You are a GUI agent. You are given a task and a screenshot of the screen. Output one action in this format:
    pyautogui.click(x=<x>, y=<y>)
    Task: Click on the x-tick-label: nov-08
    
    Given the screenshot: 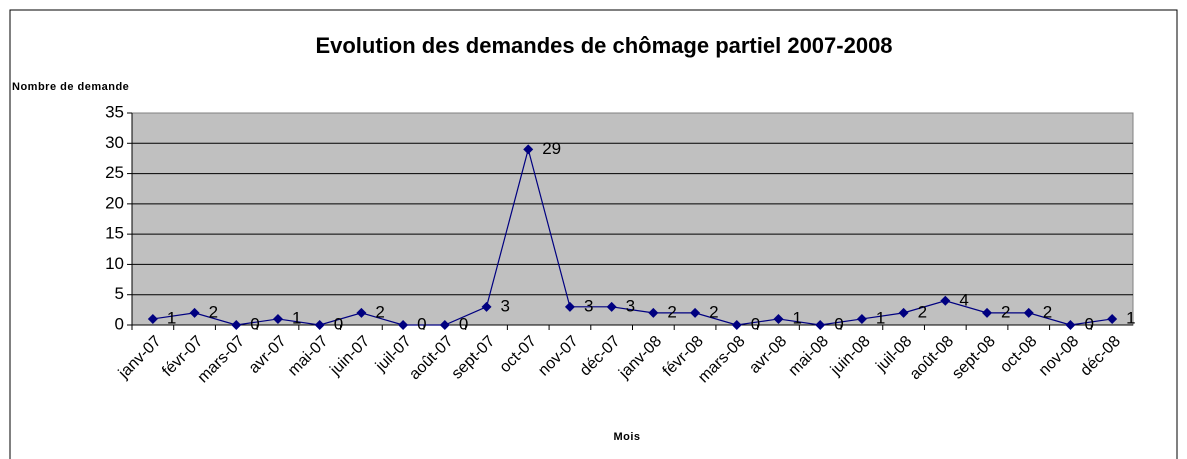 What is the action you would take?
    pyautogui.click(x=1059, y=356)
    